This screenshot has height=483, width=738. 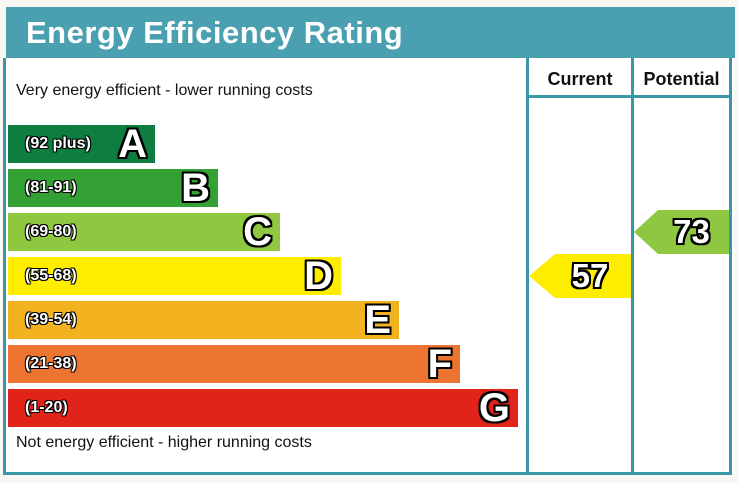 What do you see at coordinates (51, 363) in the screenshot?
I see `band-f-range: (21-38)` at bounding box center [51, 363].